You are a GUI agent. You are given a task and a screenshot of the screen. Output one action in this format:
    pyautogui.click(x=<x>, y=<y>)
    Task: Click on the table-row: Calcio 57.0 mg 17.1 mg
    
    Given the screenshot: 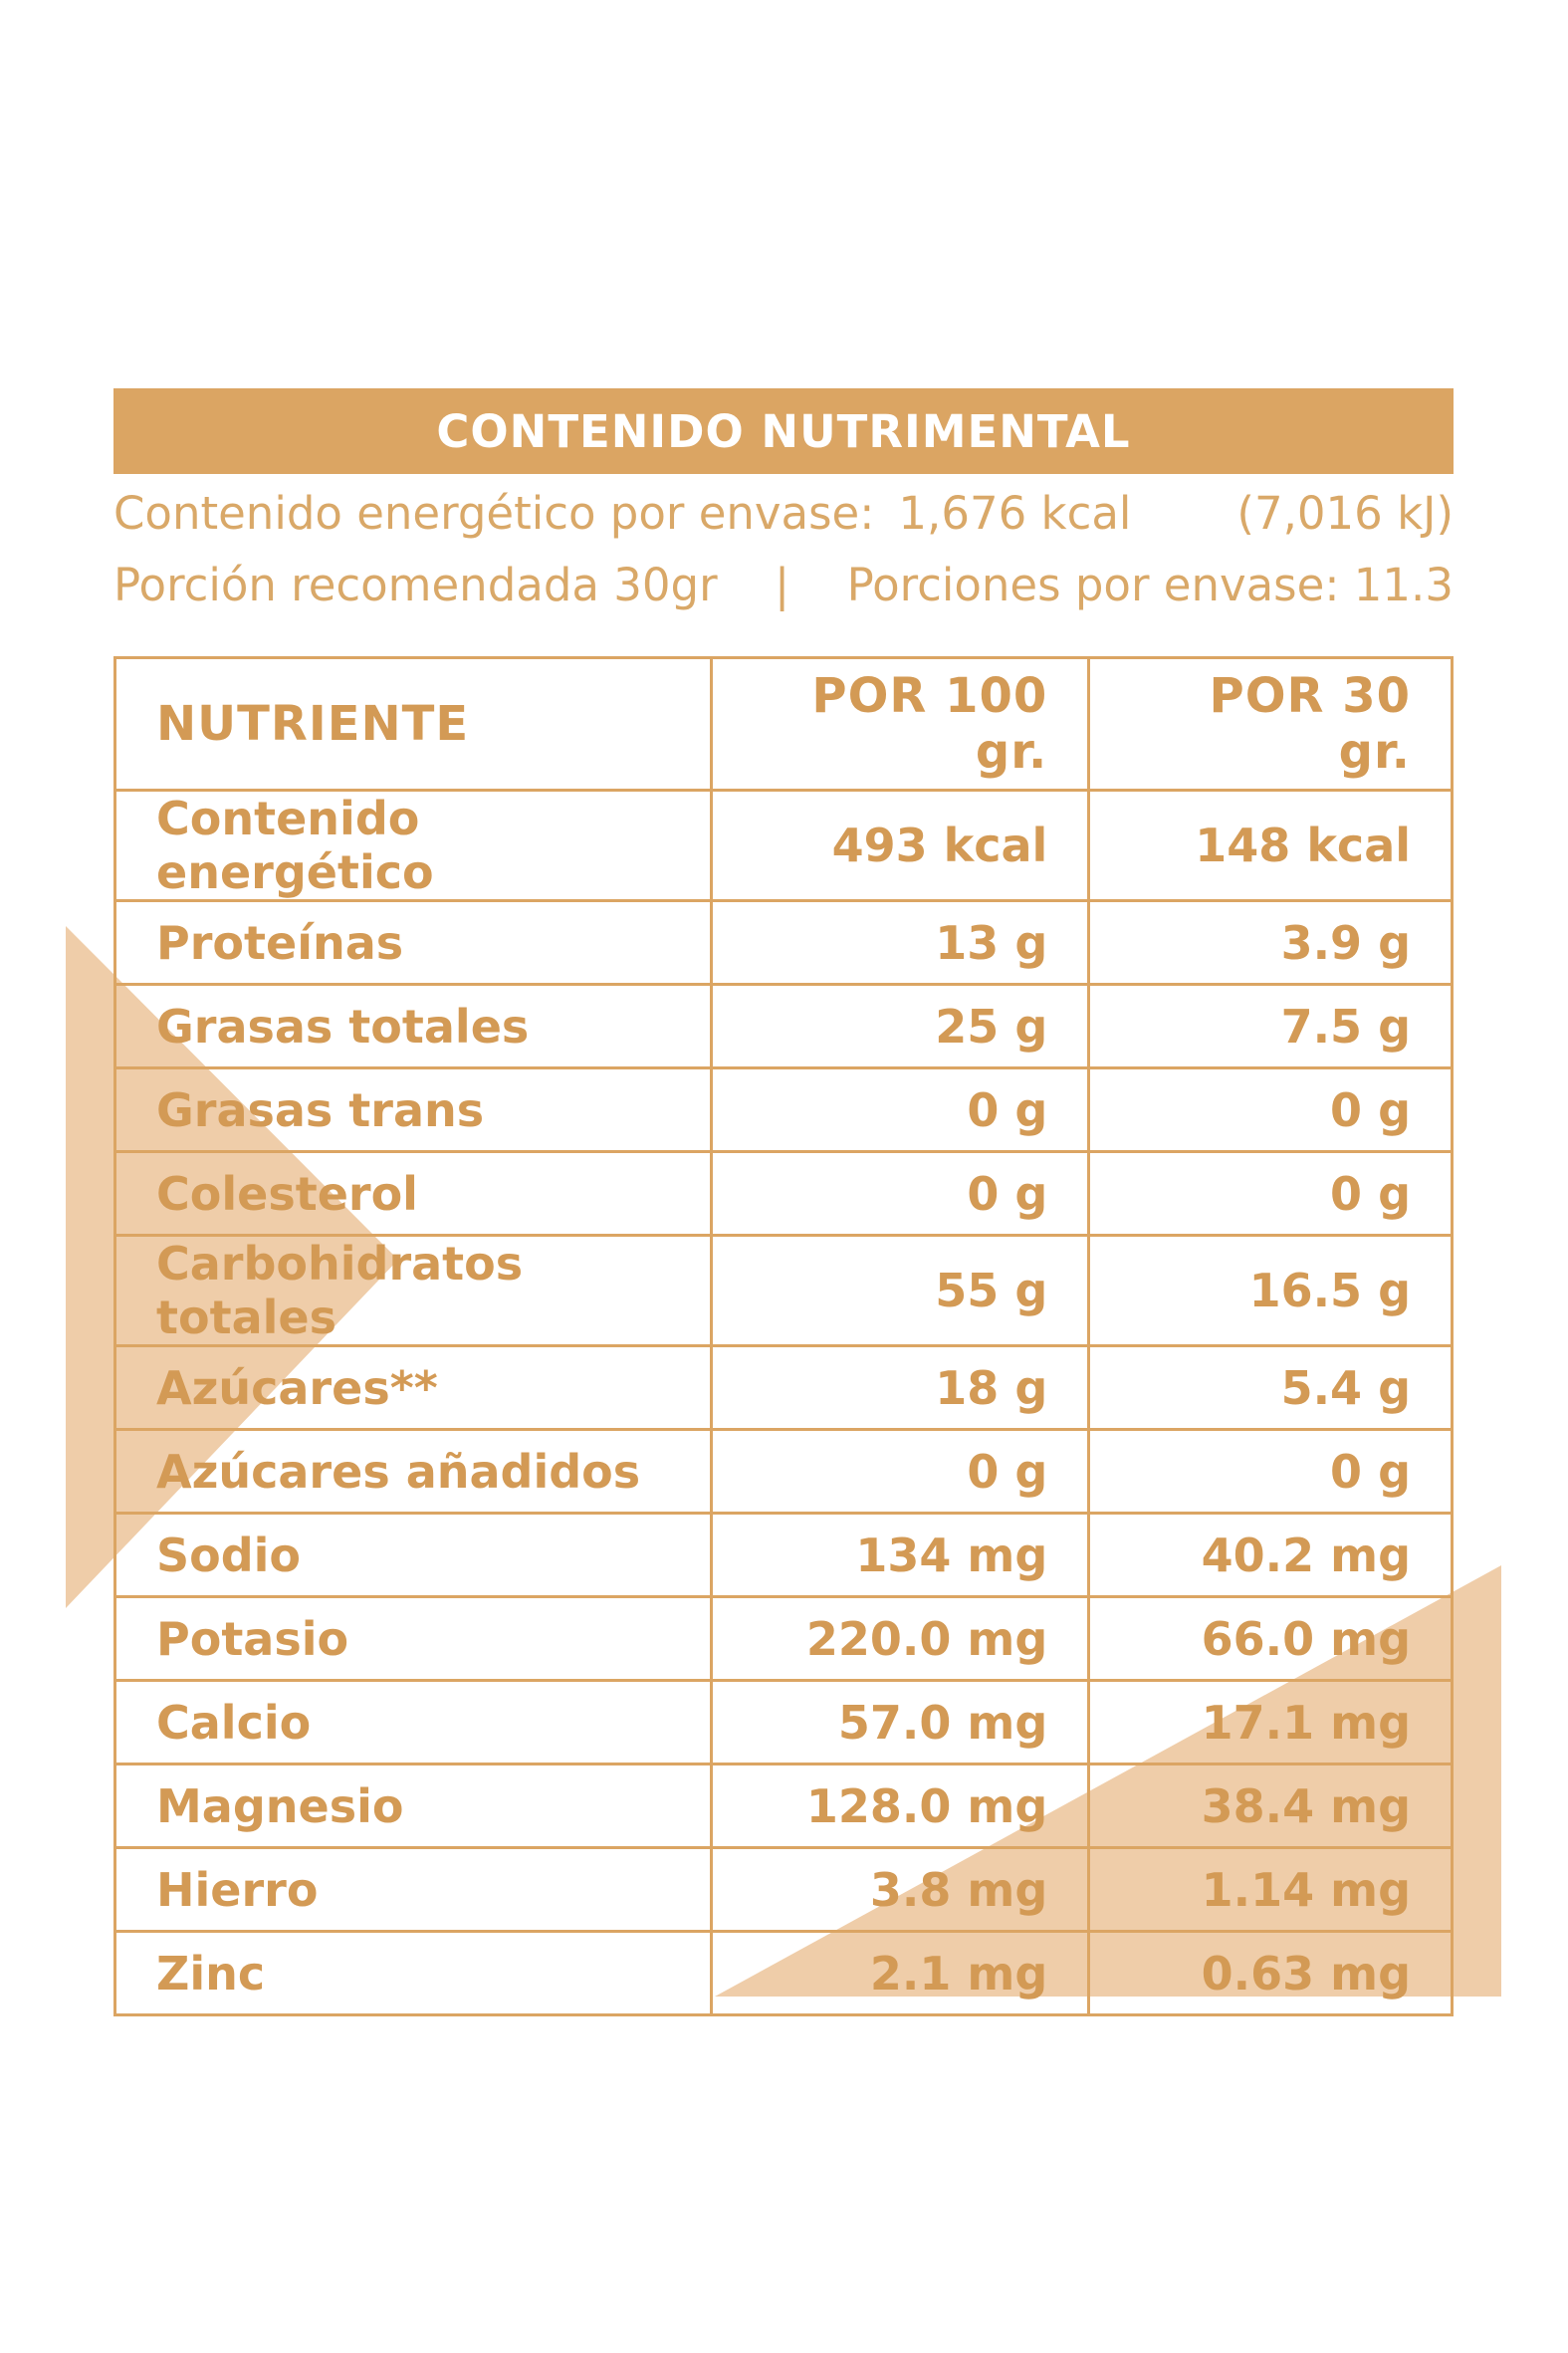 What is the action you would take?
    pyautogui.click(x=783, y=1722)
    